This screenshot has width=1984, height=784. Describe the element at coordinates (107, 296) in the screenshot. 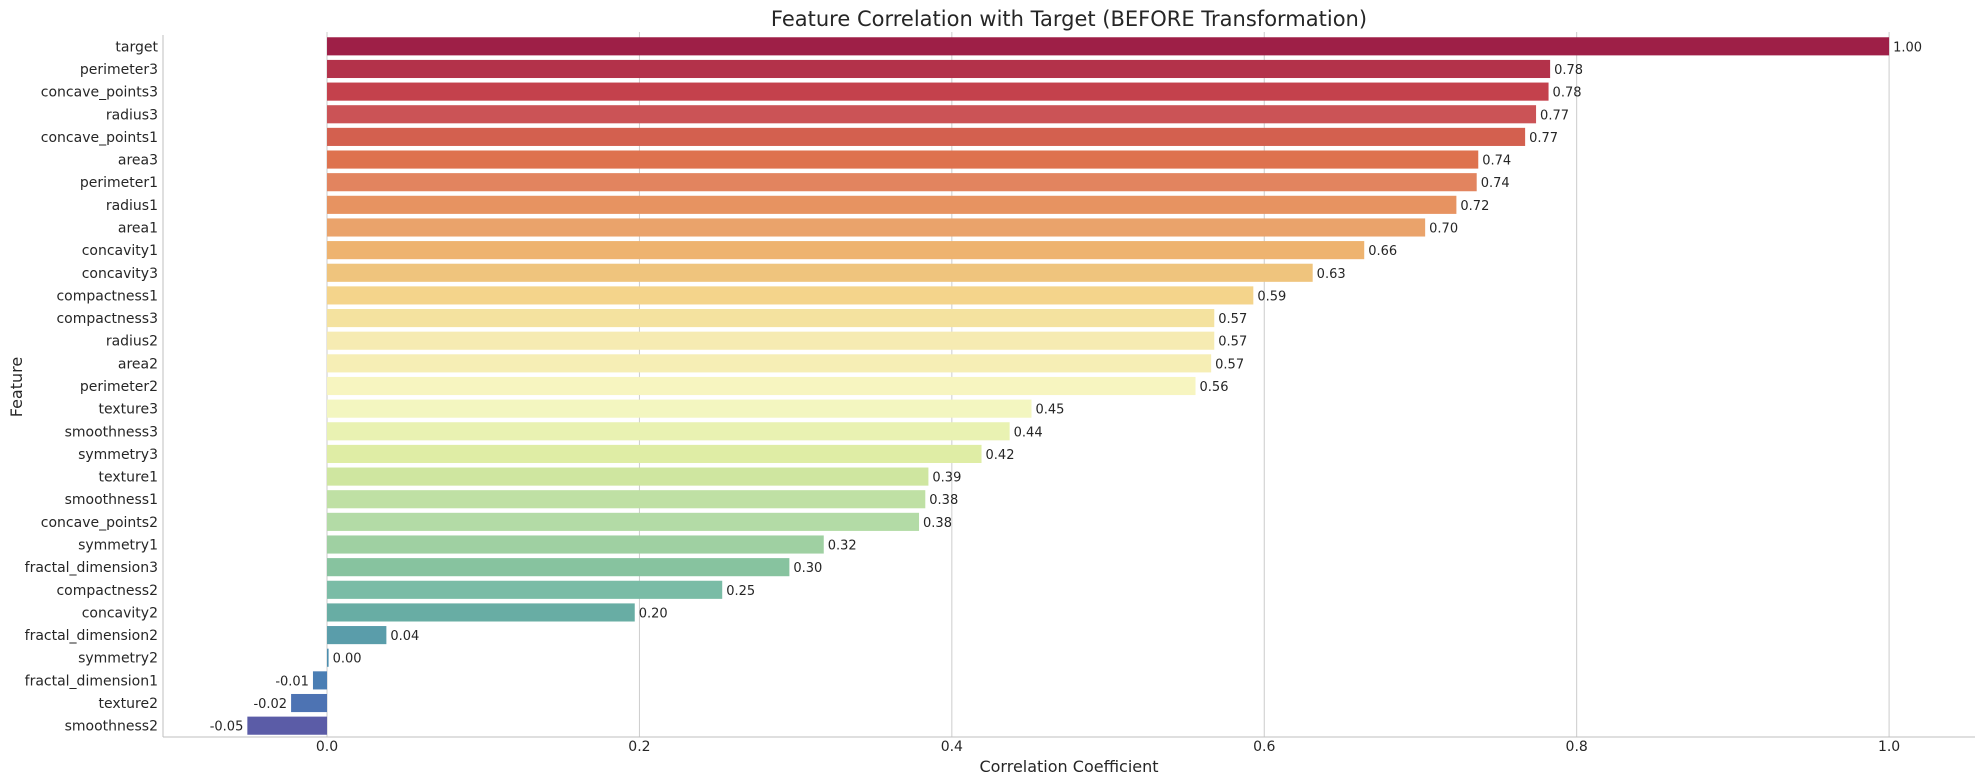

I see `y-tick-label: compactness1` at that location.